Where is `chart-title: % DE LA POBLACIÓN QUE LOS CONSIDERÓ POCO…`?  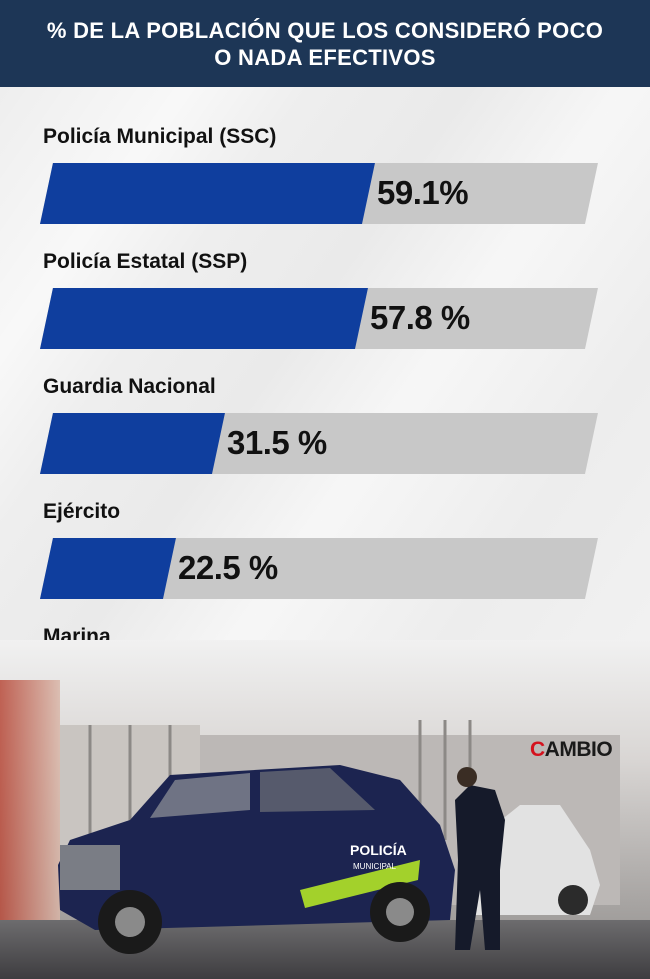
chart-title: % DE LA POBLACIÓN QUE LOS CONSIDERÓ POCO… is located at coordinates (325, 43).